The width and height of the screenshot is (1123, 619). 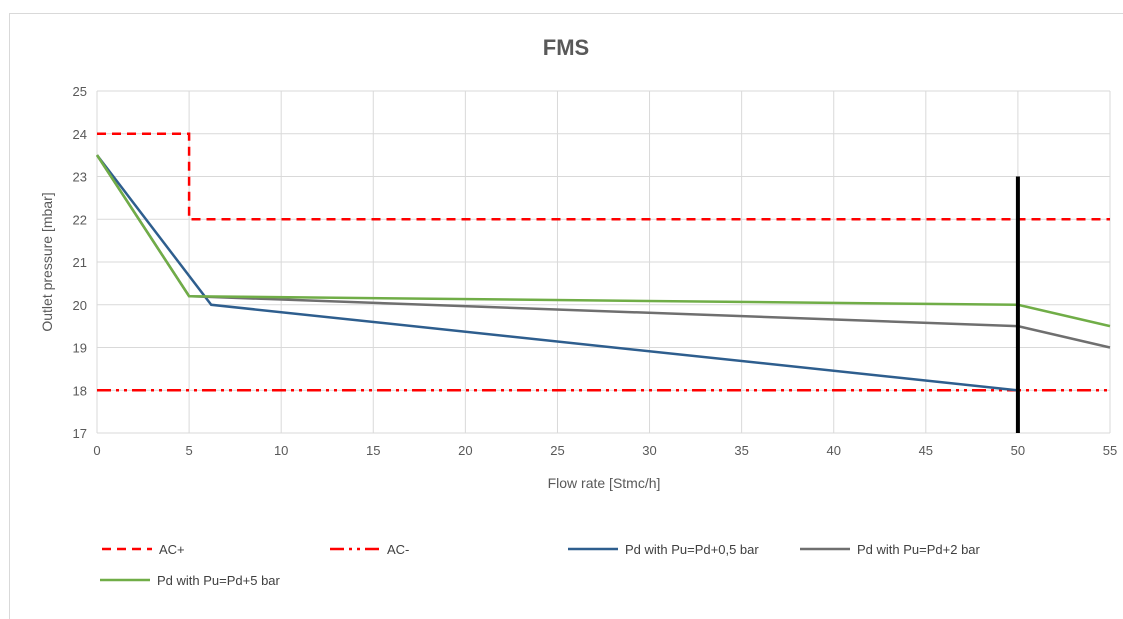 What do you see at coordinates (80, 262) in the screenshot?
I see `y-tick-label: 21` at bounding box center [80, 262].